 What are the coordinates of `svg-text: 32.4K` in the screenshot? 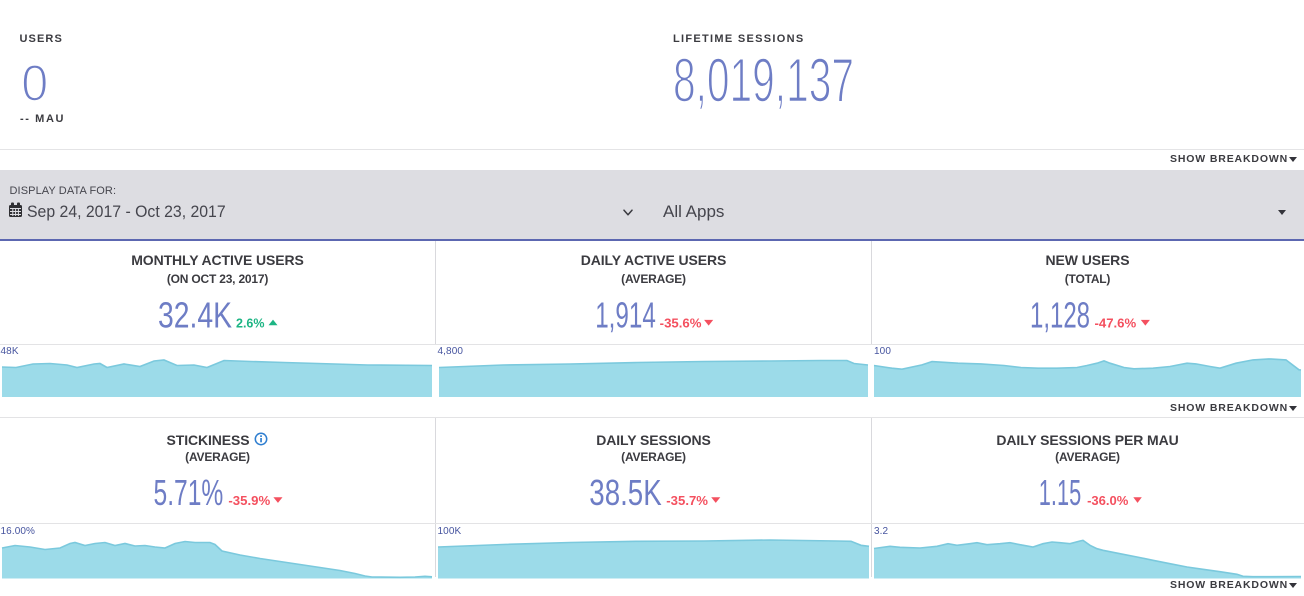 It's located at (195, 315).